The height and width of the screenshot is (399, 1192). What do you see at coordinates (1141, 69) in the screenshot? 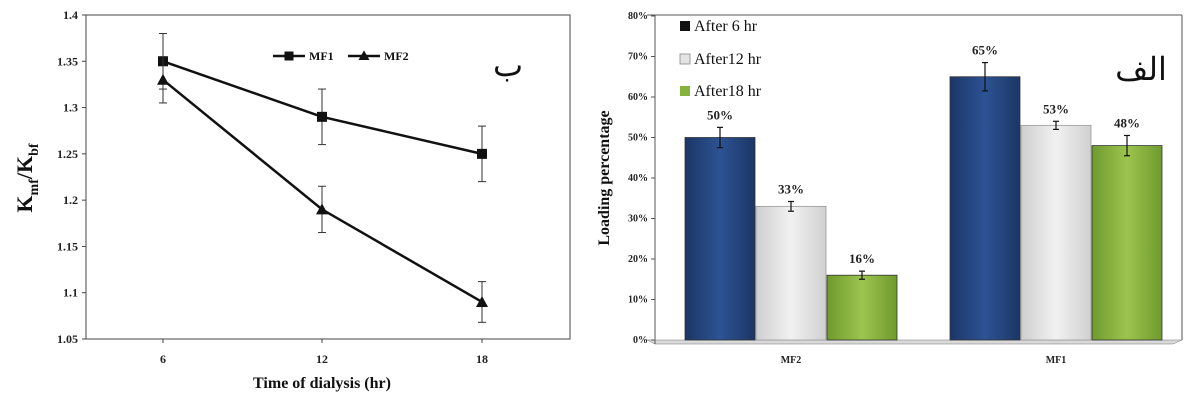
I see `bar-panel-label: الف` at bounding box center [1141, 69].